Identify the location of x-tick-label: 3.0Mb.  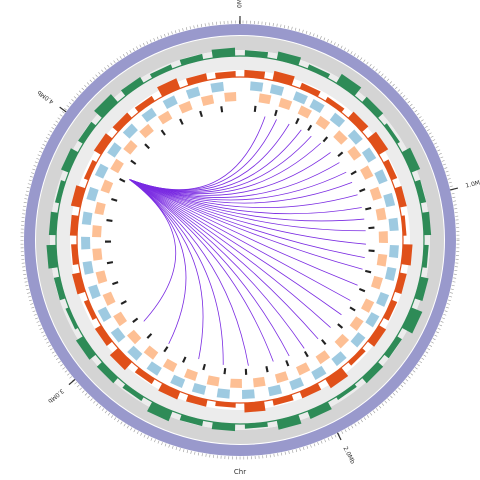
(55, 395).